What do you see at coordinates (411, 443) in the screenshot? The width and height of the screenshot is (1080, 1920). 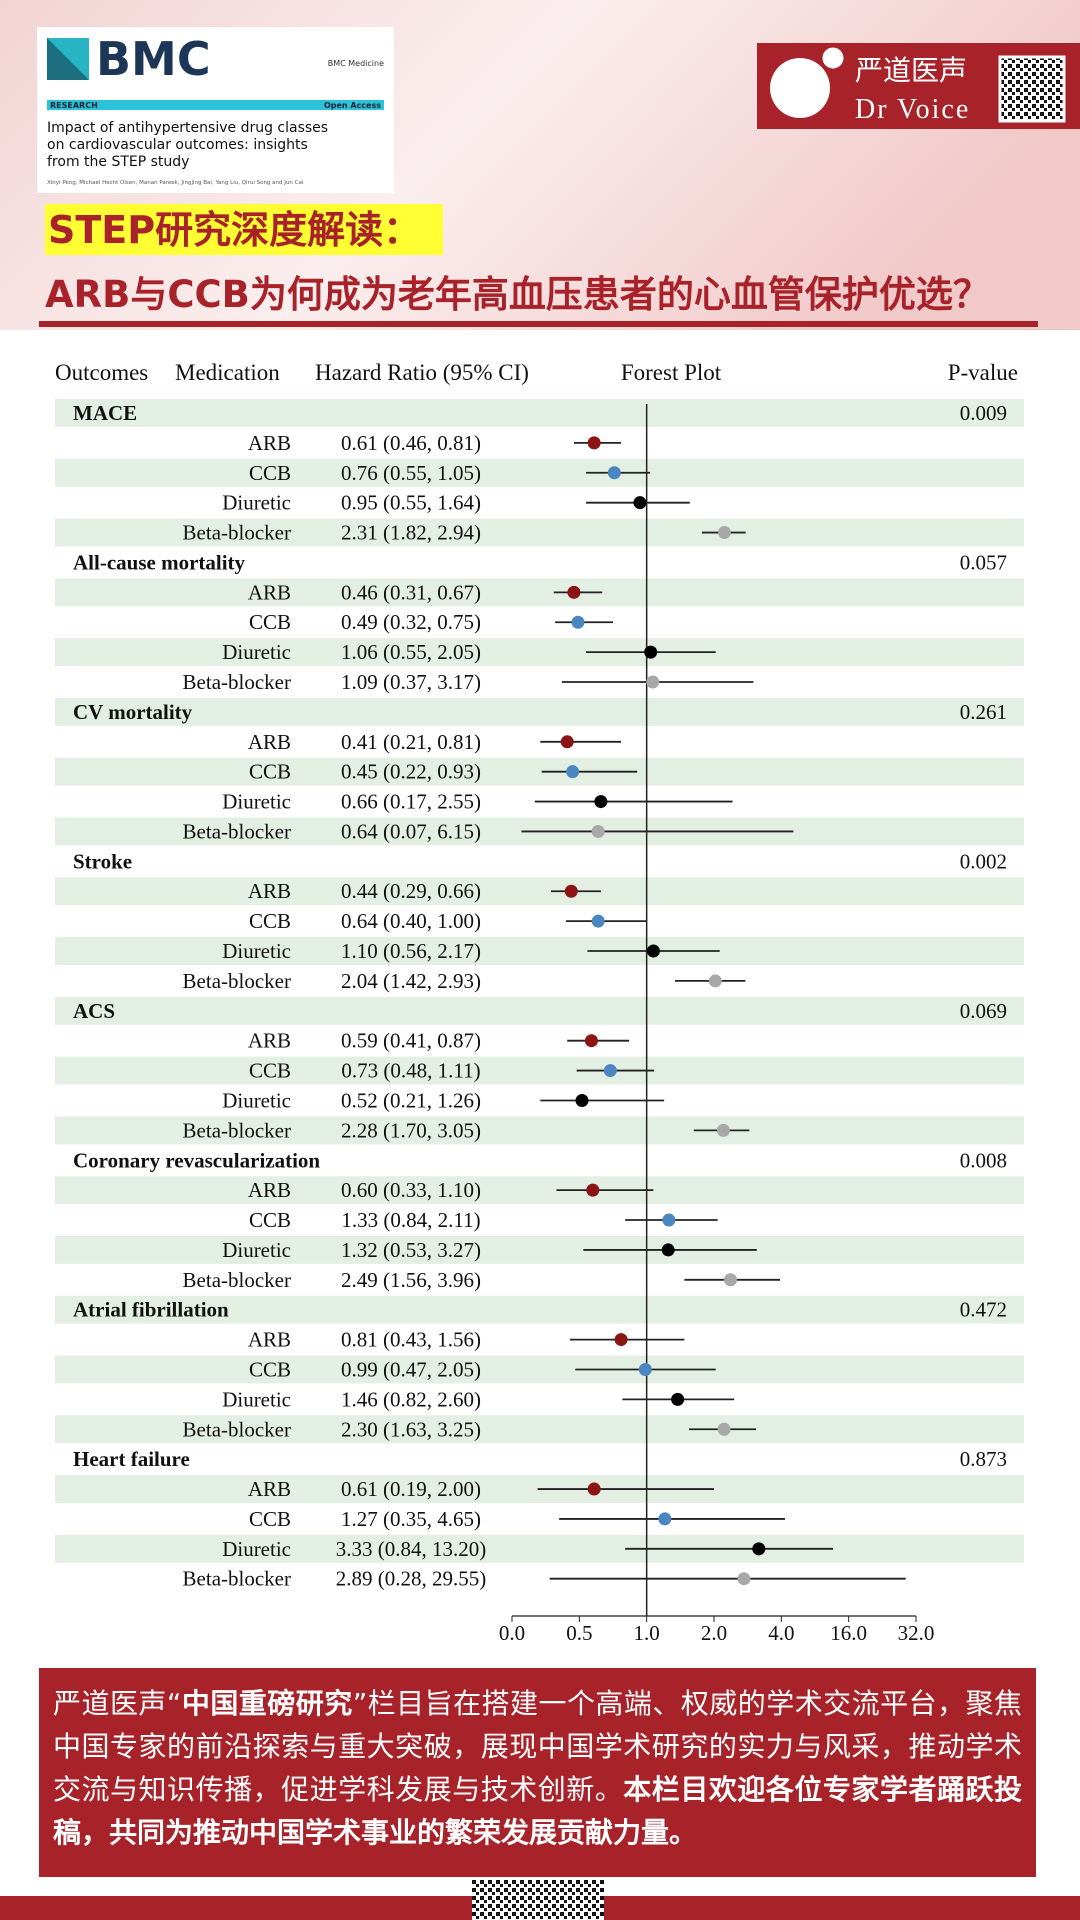 I see `hazard-ratio-label: 0.61 (0.46, 0.81)` at bounding box center [411, 443].